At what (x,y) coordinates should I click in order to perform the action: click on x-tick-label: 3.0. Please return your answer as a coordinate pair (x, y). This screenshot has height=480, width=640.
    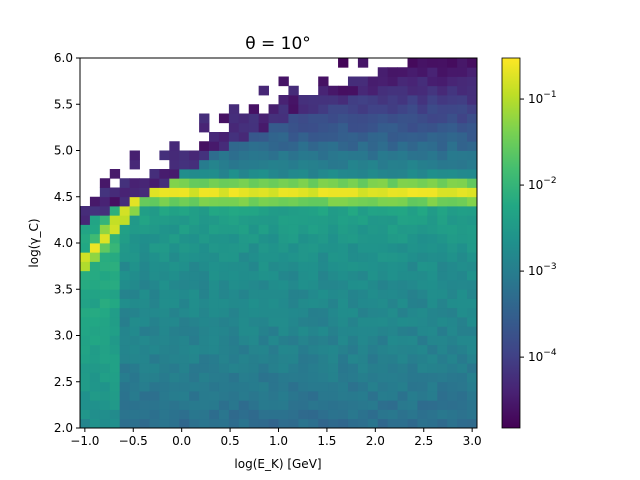
    Looking at the image, I should click on (472, 441).